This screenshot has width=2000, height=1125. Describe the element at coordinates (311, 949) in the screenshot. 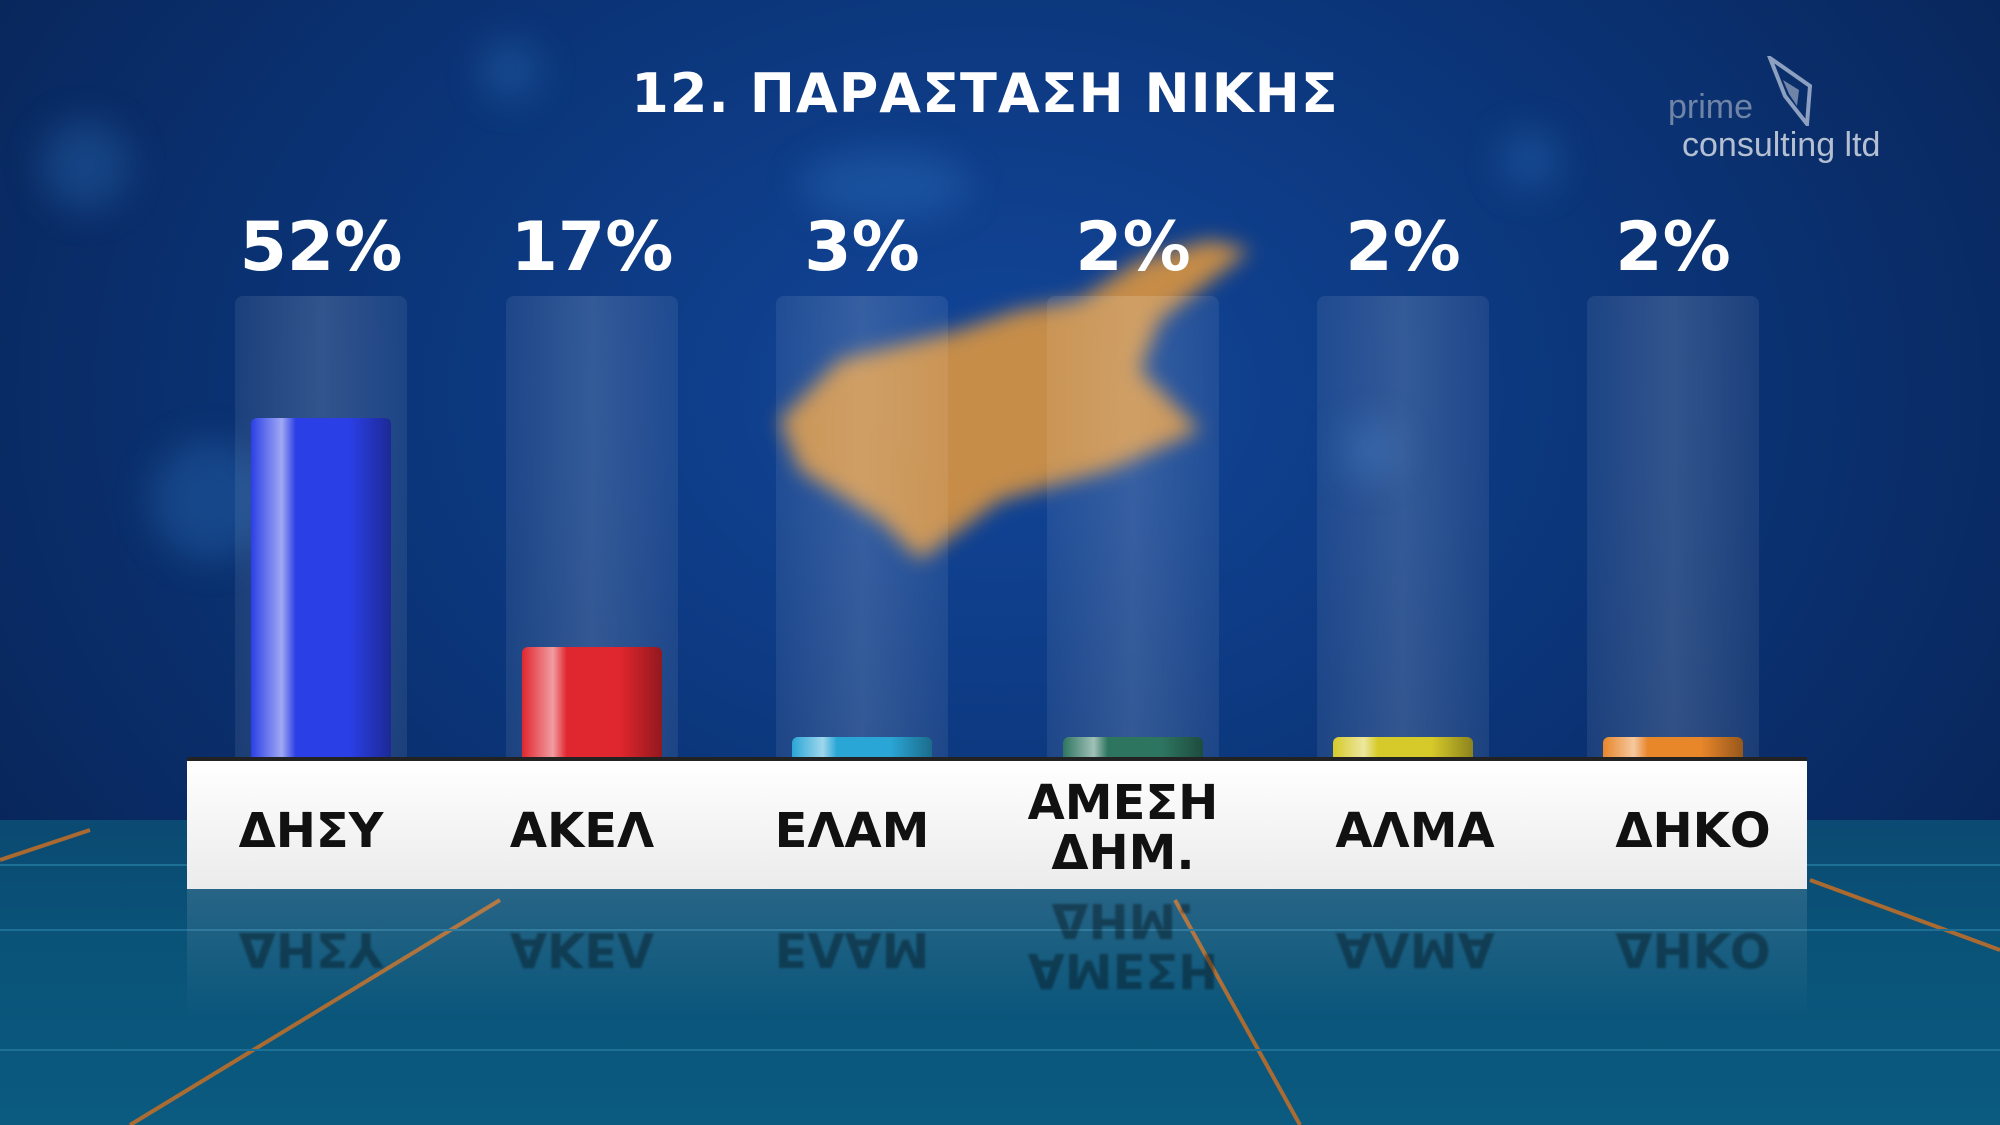

I see `category-label-reflection: ΔΗΣΥ` at that location.